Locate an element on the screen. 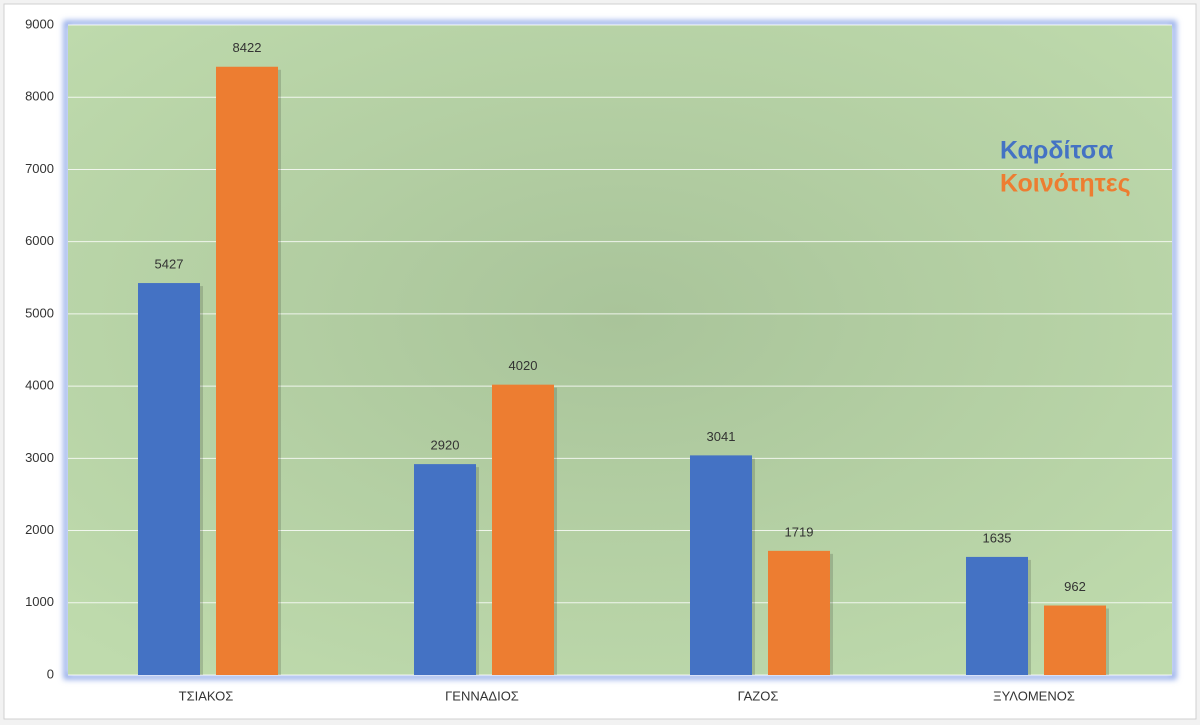  y-tick-label: 6000 is located at coordinates (39, 240).